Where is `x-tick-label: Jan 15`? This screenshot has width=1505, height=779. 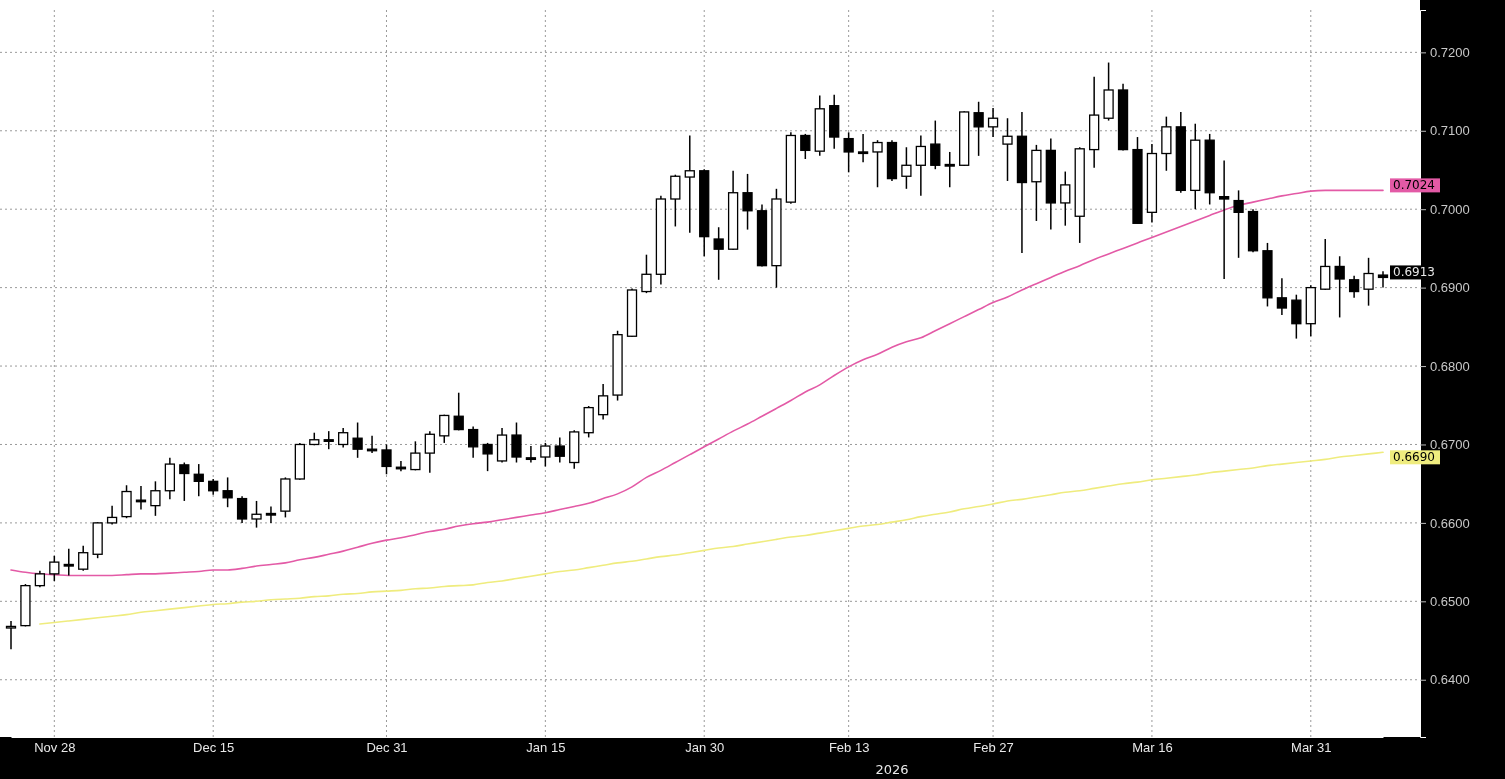 x-tick-label: Jan 15 is located at coordinates (546, 748).